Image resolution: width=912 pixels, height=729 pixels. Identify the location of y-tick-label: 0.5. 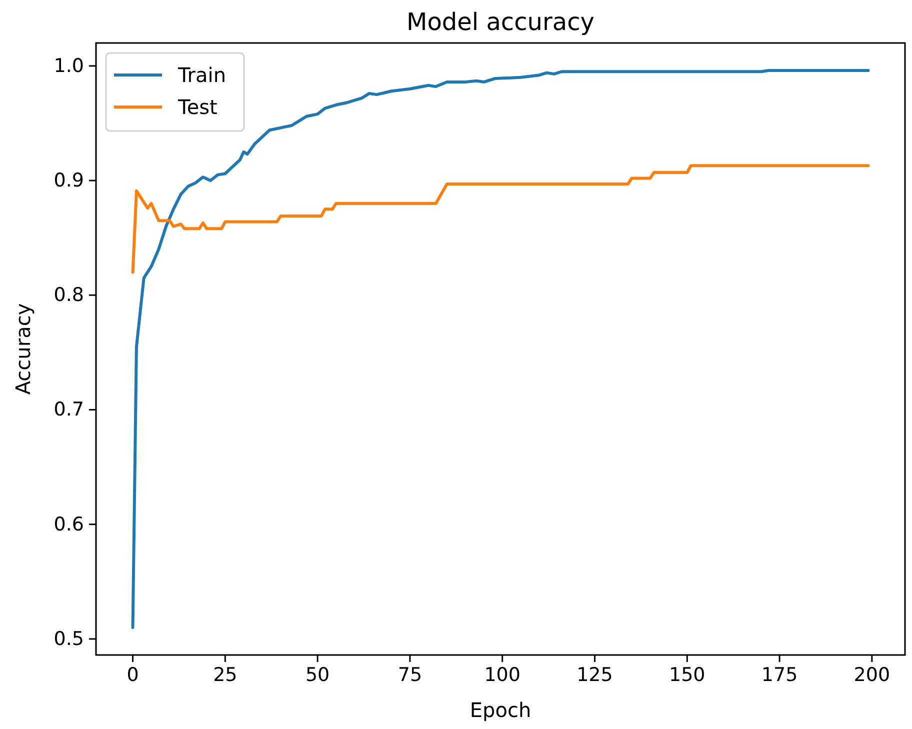
(69, 639).